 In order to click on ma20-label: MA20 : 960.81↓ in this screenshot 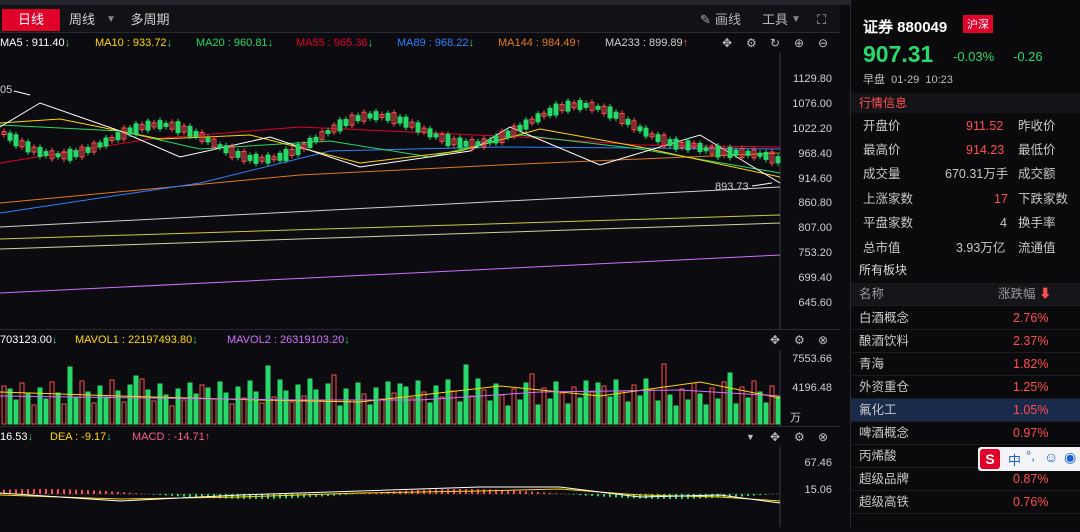, I will do `click(235, 43)`.